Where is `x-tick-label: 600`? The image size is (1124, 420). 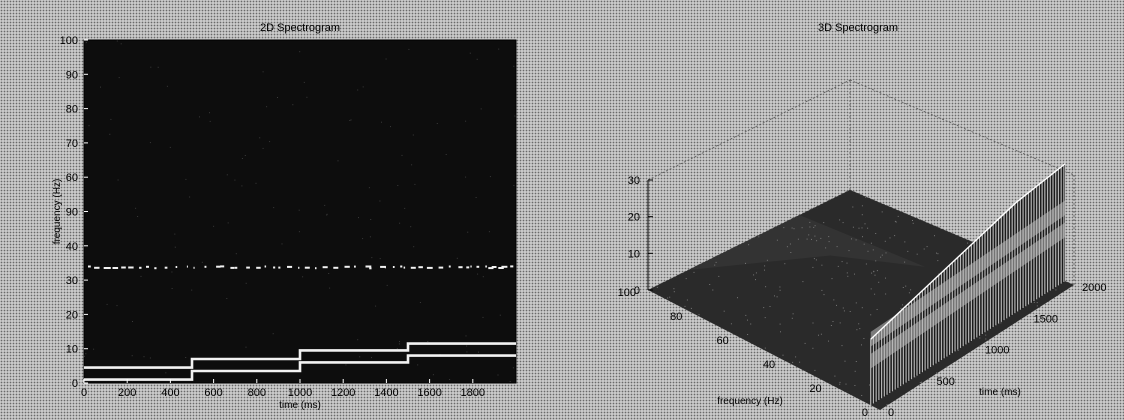
x-tick-label: 600 is located at coordinates (213, 393).